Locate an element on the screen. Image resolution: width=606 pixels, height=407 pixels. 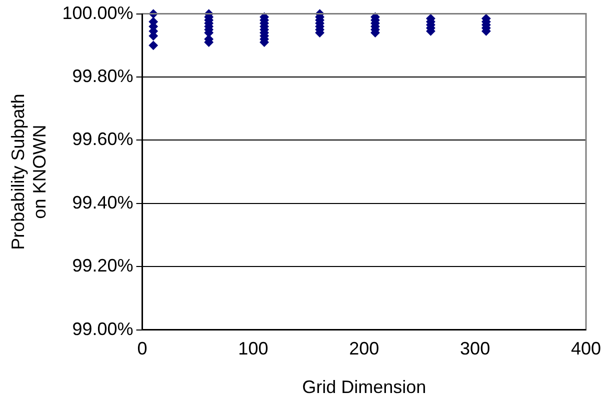
y-tick-label: 99.80% is located at coordinates (103, 76).